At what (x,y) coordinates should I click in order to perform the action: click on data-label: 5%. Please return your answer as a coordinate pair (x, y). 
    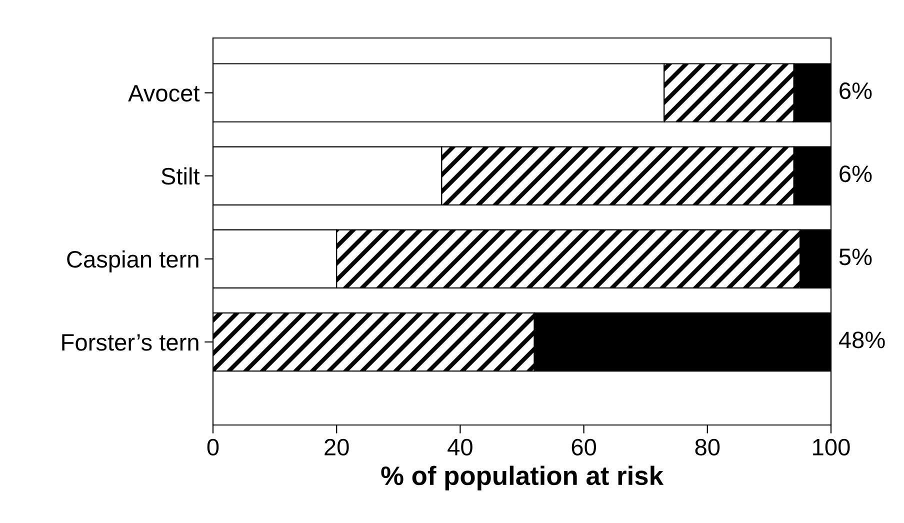
    Looking at the image, I should click on (855, 257).